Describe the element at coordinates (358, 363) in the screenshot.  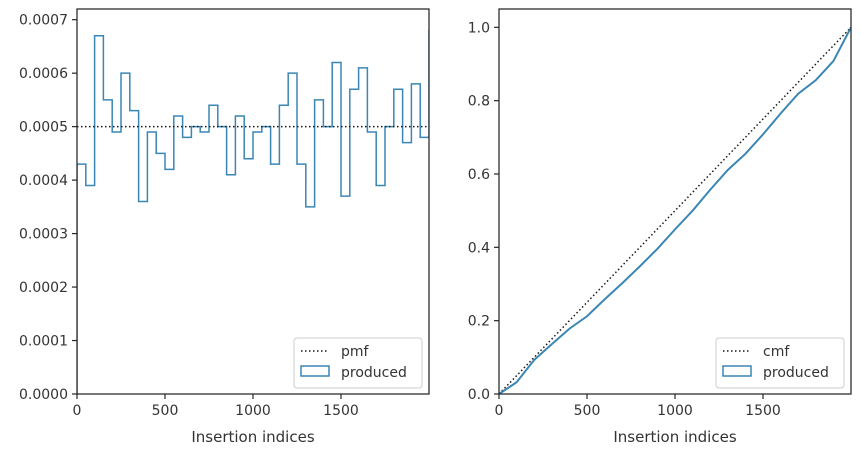
I see `histogram-legend: pmf produced` at that location.